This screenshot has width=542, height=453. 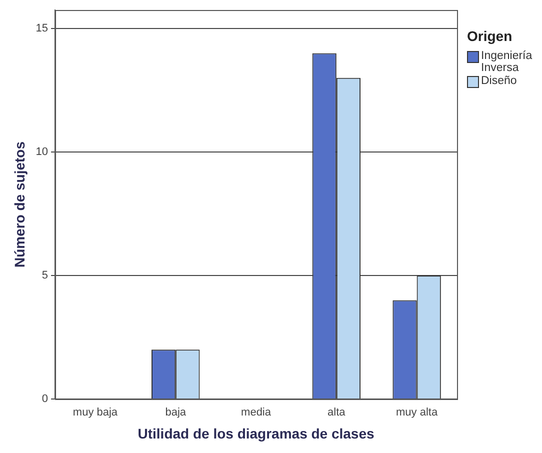 What do you see at coordinates (19, 204) in the screenshot?
I see `y-axis-title: Número de sujetos` at bounding box center [19, 204].